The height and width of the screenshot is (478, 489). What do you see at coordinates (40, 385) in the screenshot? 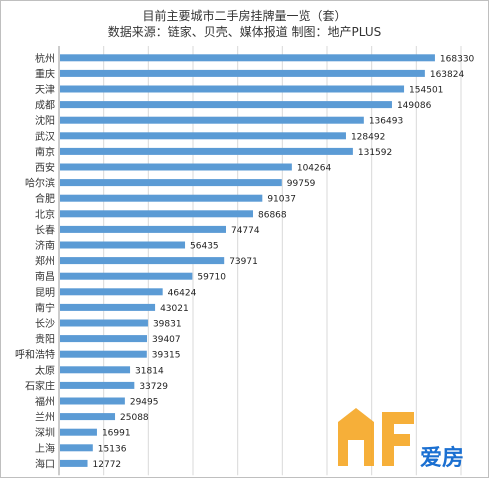
I see `category-label: 石家庄` at bounding box center [40, 385].